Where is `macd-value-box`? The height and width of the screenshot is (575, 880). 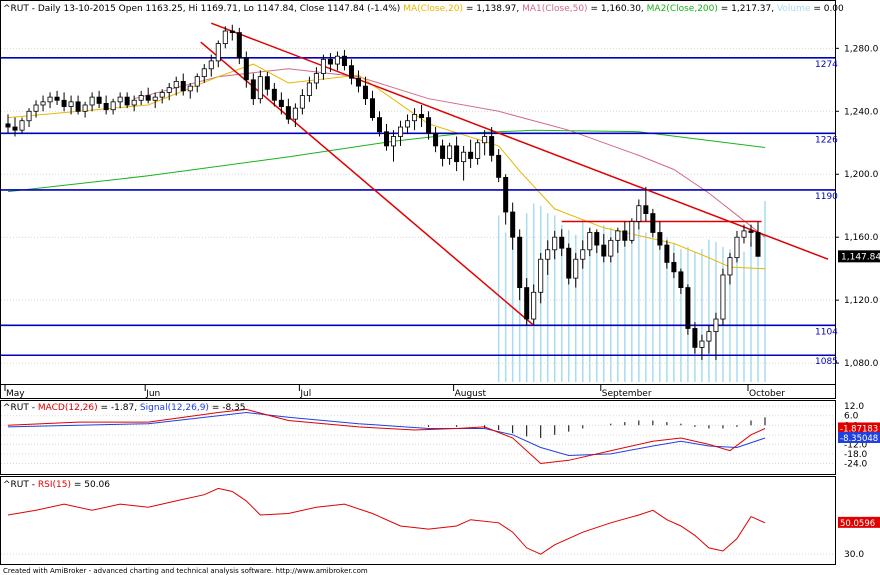 macd-value-box is located at coordinates (859, 428).